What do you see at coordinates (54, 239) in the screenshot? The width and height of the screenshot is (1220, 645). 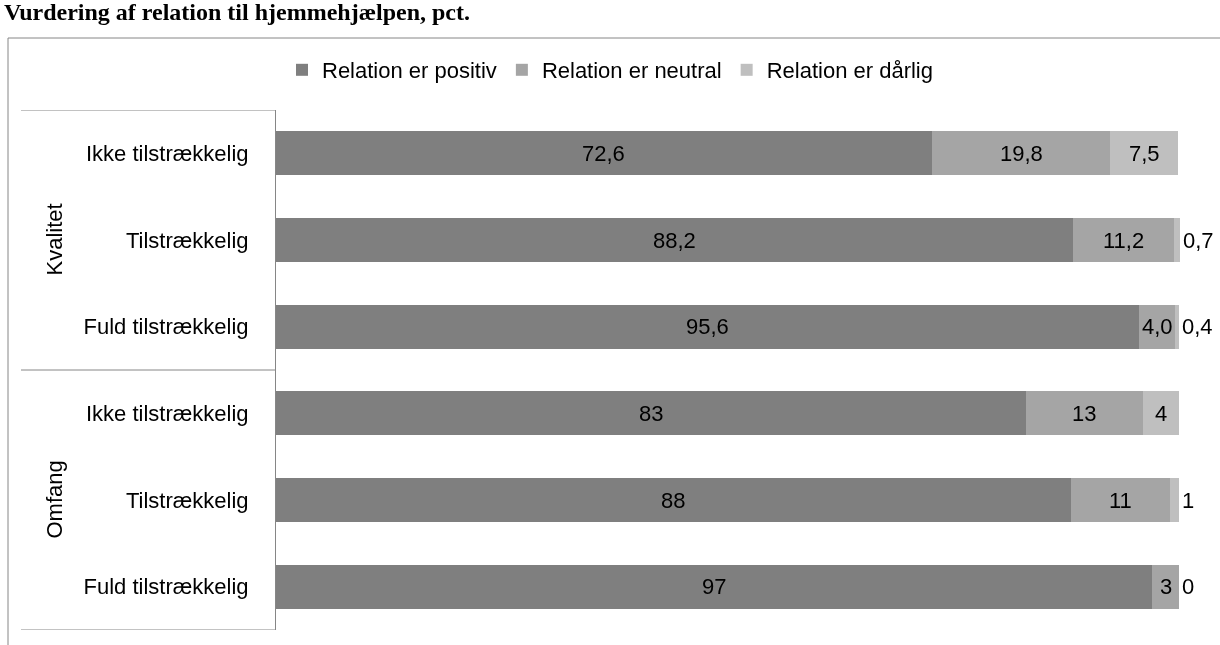 I see `text: Kvalitet` at bounding box center [54, 239].